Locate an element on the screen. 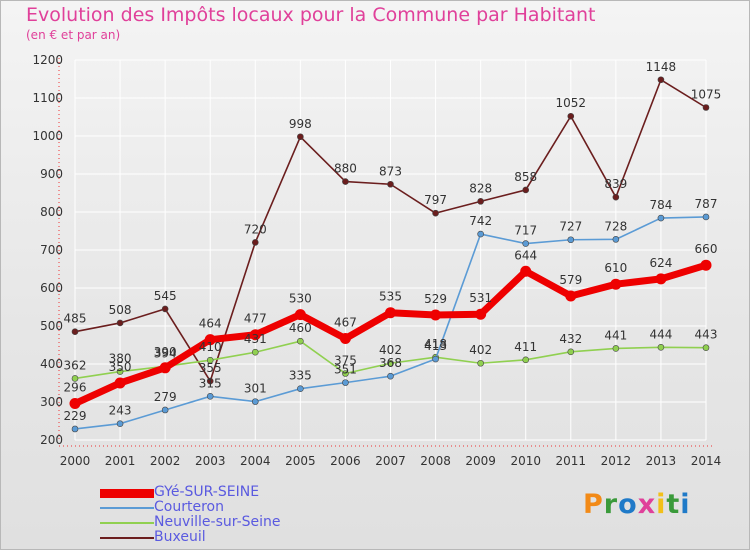 This screenshot has width=750, height=550. data-label: 402 is located at coordinates (390, 350).